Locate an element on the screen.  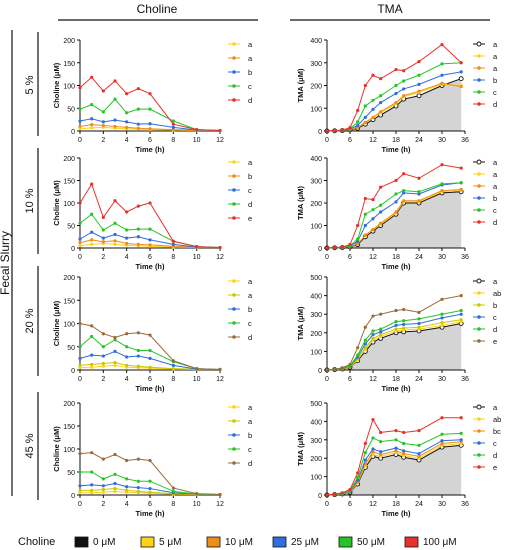
x-tick-label: 8 is located at coordinates (173, 504).